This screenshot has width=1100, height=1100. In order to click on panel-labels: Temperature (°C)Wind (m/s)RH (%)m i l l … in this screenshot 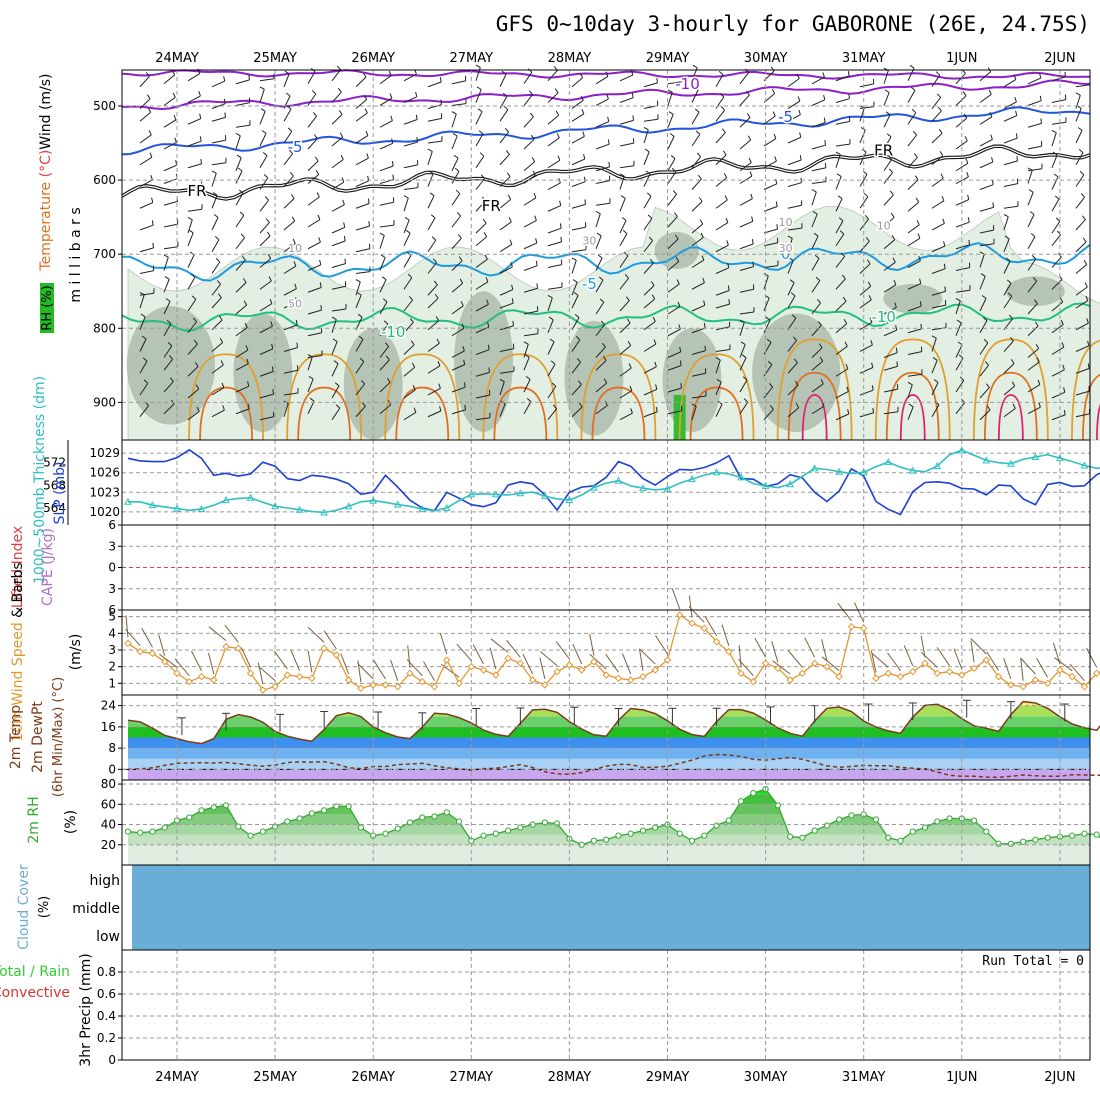, I will do `click(47, 569)`.